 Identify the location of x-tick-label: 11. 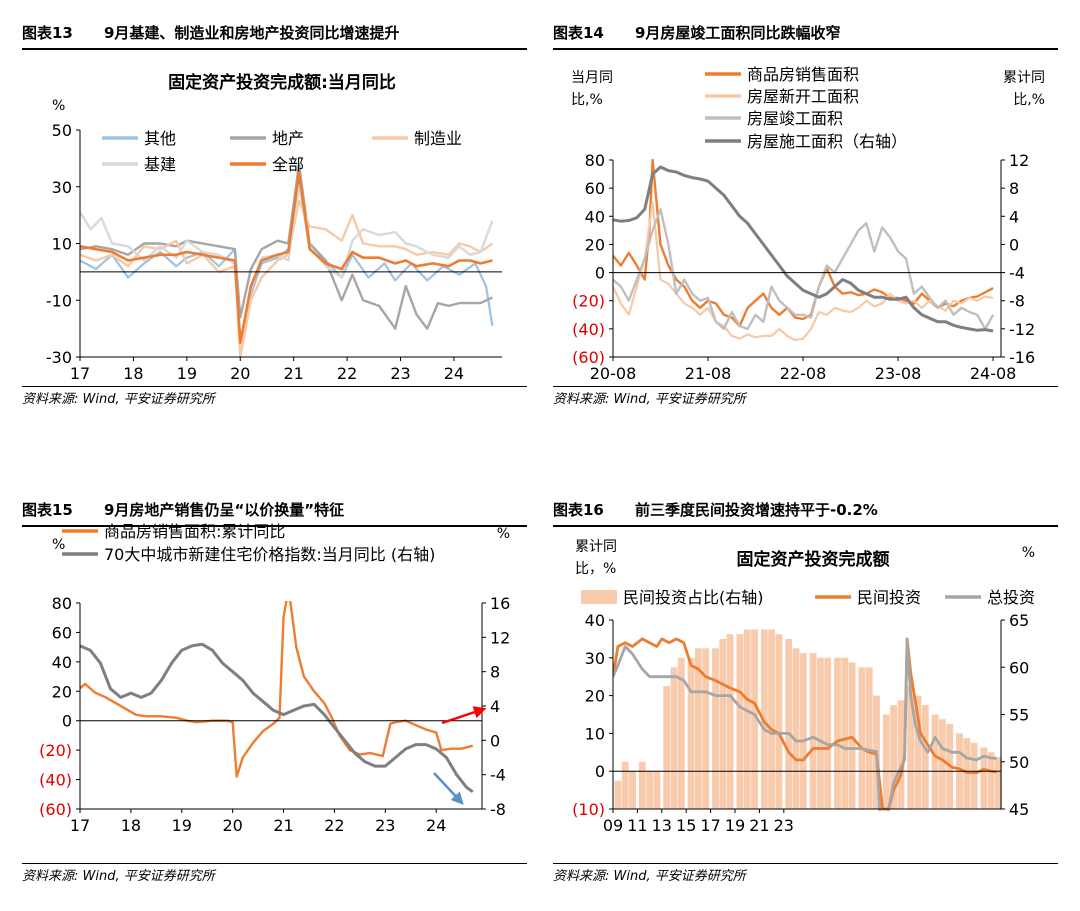
(637, 825).